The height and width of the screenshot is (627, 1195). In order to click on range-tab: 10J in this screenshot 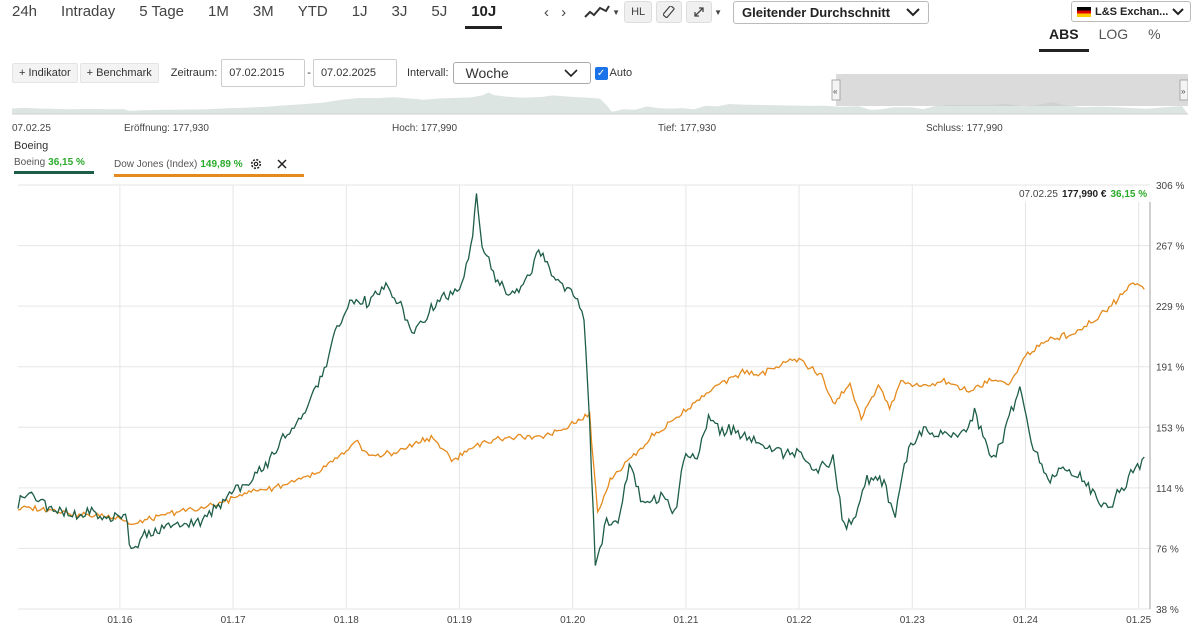, I will do `click(483, 15)`.